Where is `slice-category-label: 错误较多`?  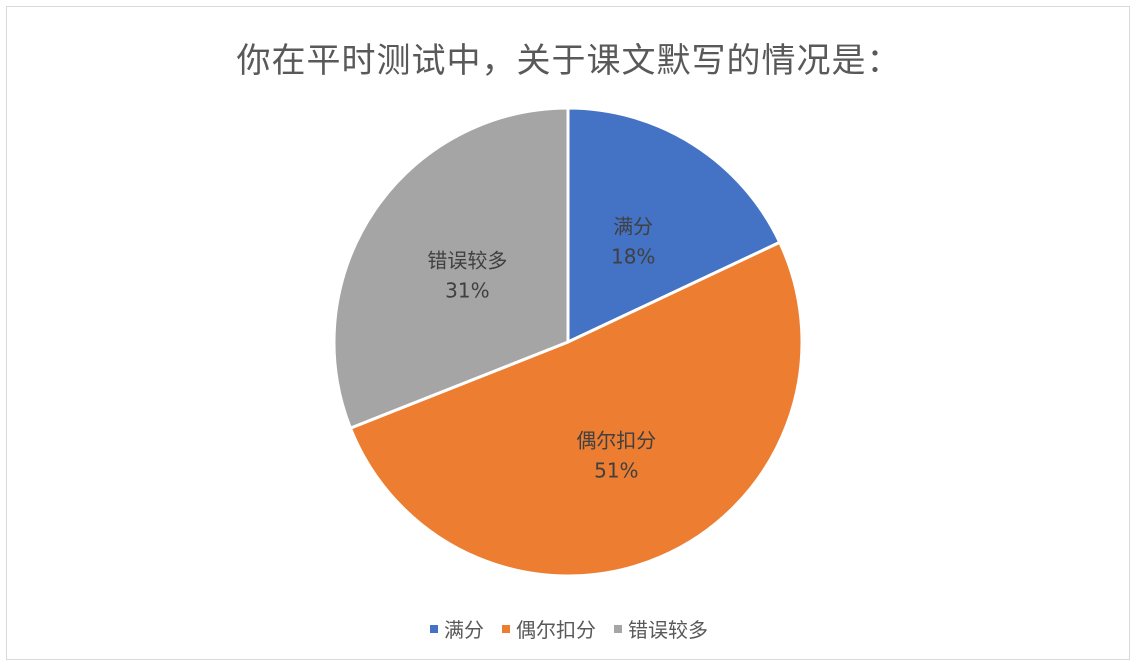
slice-category-label: 错误较多 is located at coordinates (467, 261).